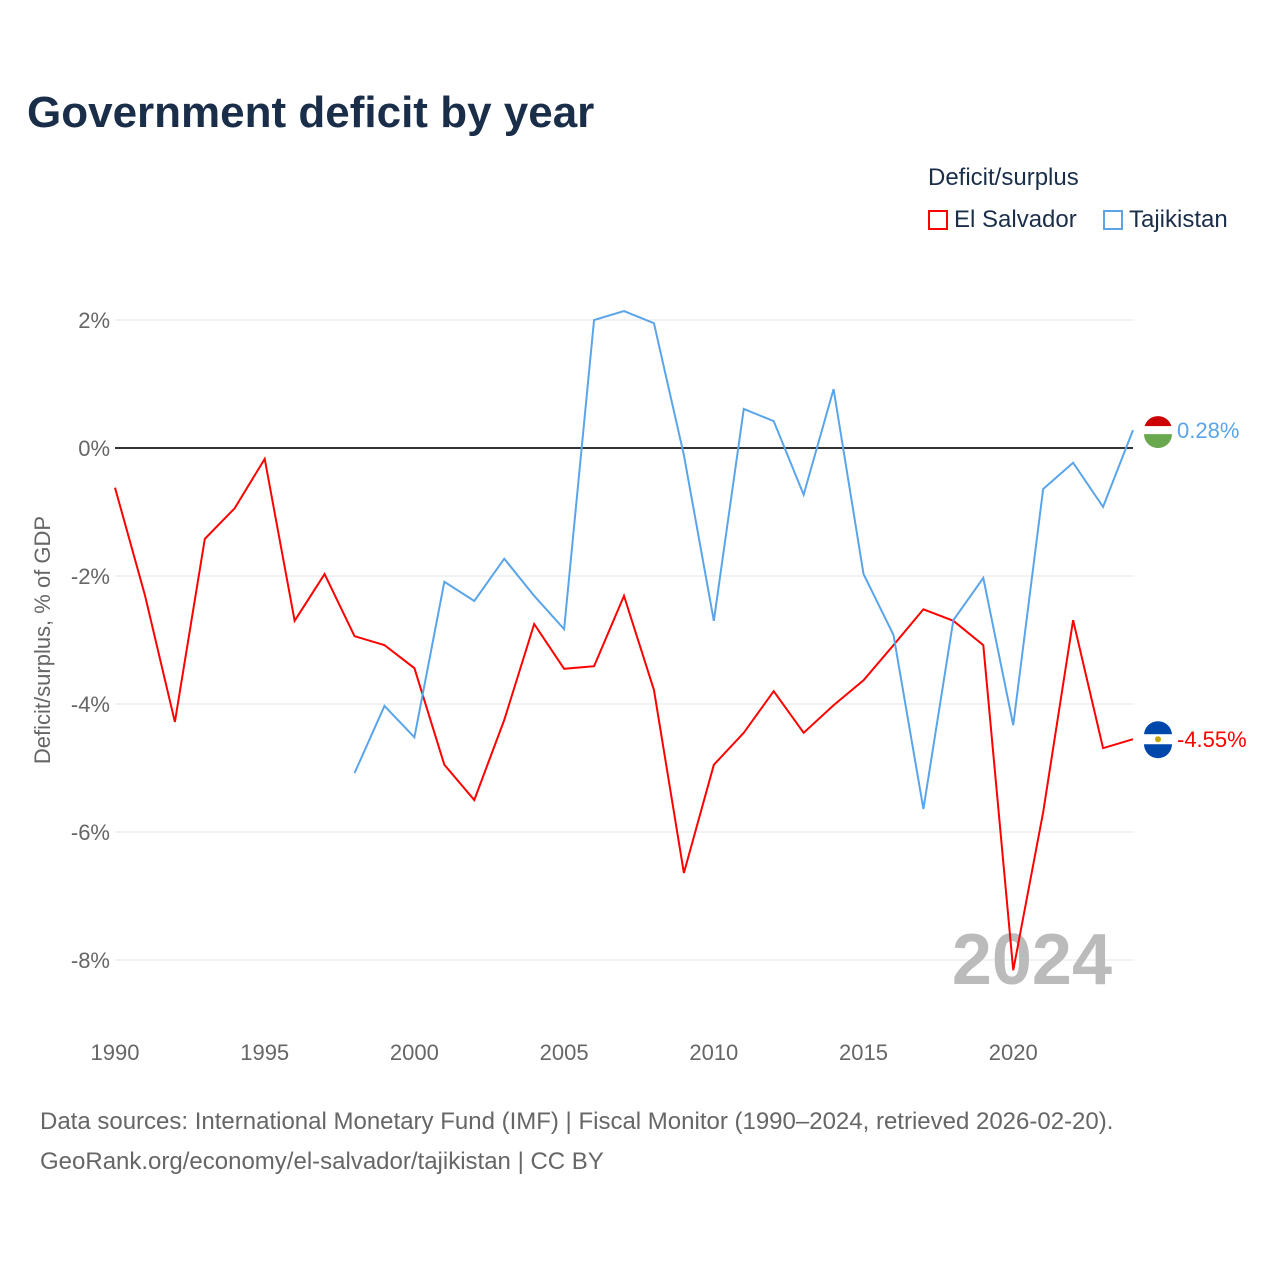 The height and width of the screenshot is (1280, 1280). Describe the element at coordinates (90, 960) in the screenshot. I see `y-tick-label: -8%` at that location.